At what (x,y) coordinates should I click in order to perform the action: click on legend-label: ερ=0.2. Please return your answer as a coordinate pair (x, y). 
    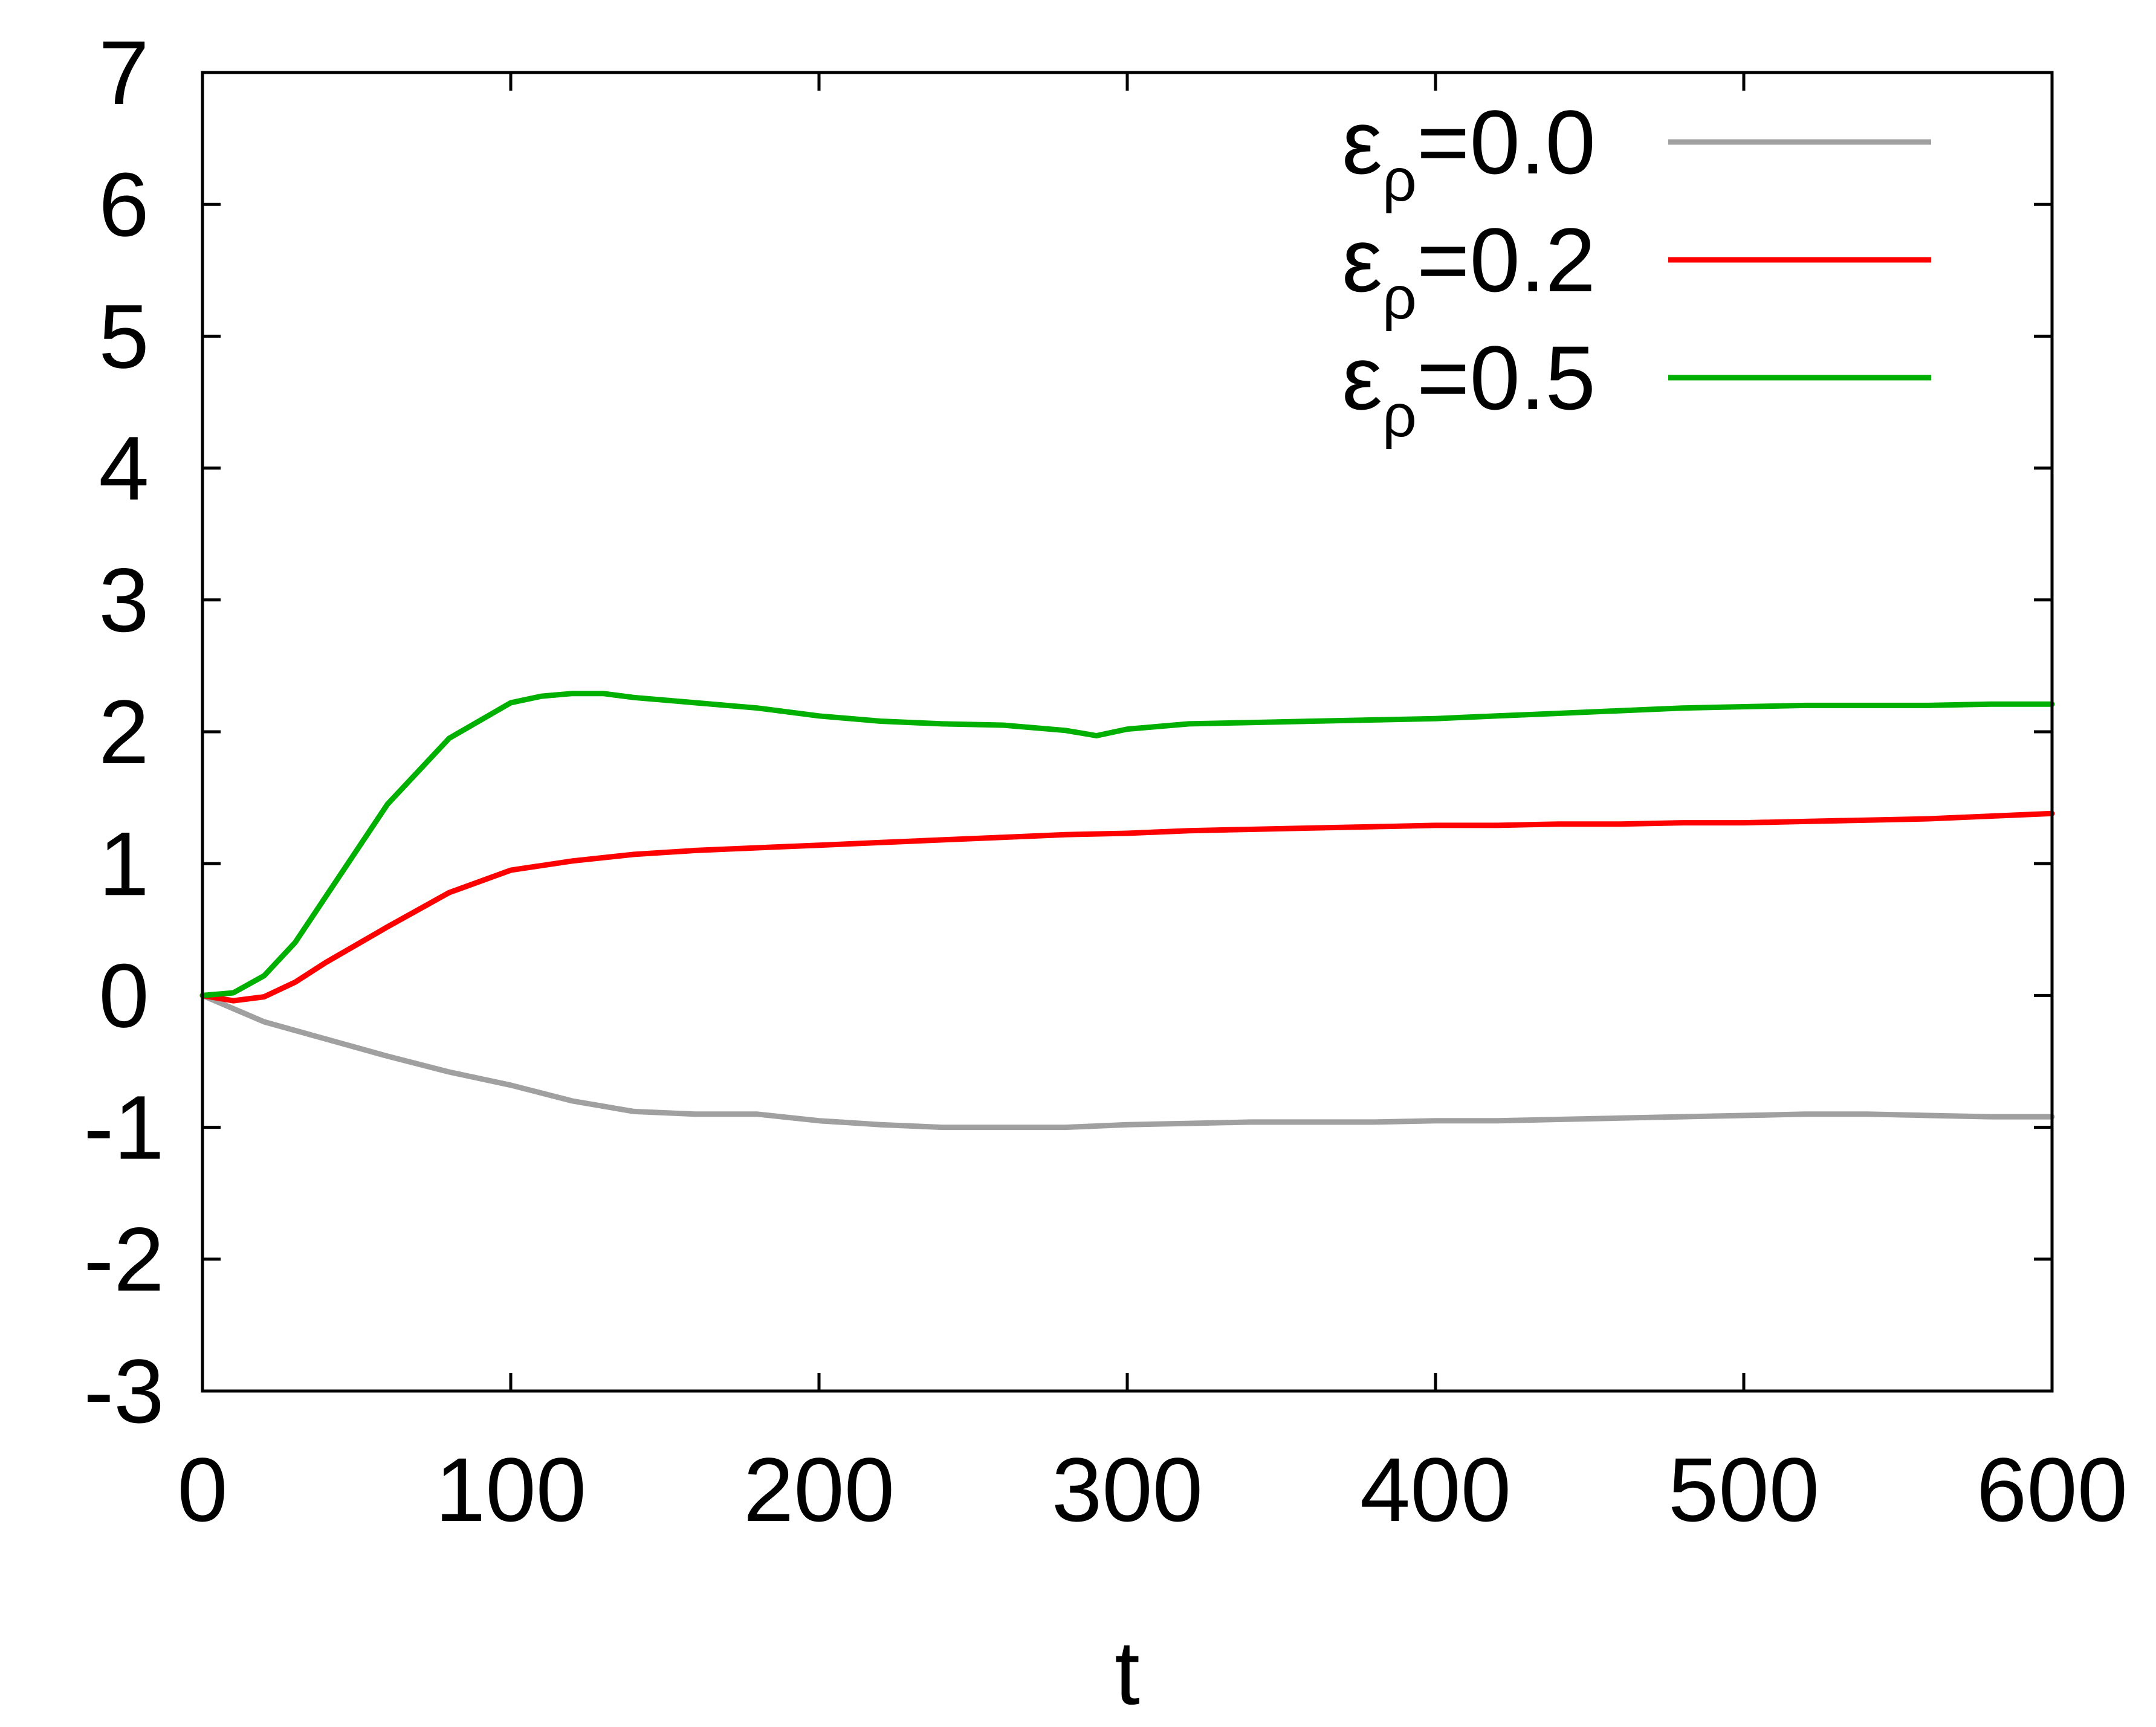
    Looking at the image, I should click on (1469, 270).